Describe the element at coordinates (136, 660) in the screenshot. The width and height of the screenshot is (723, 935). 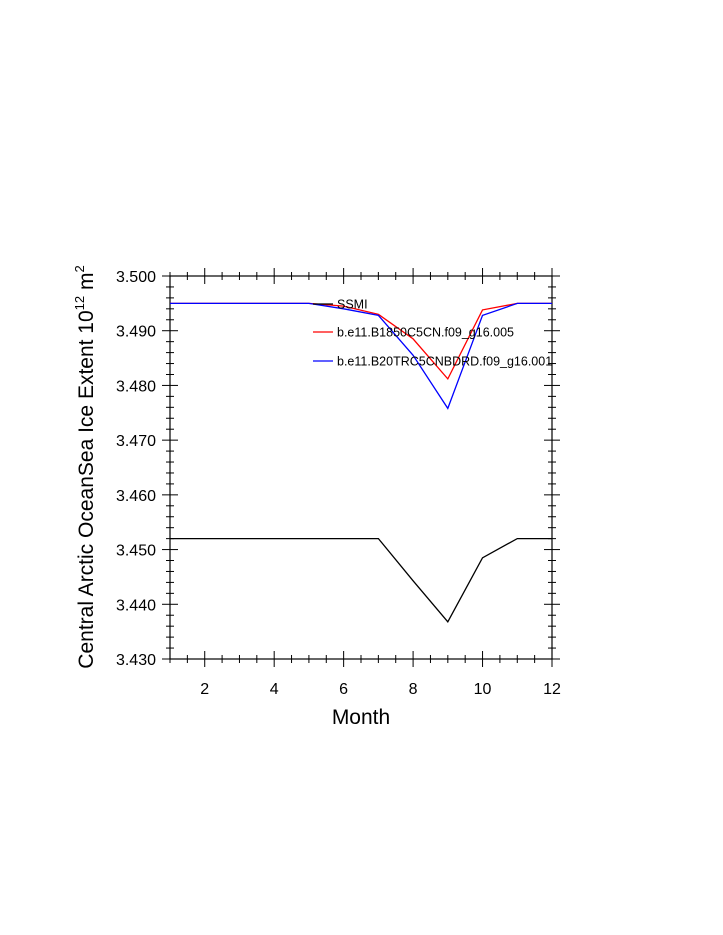
I see `y-tick-label: 3.430` at that location.